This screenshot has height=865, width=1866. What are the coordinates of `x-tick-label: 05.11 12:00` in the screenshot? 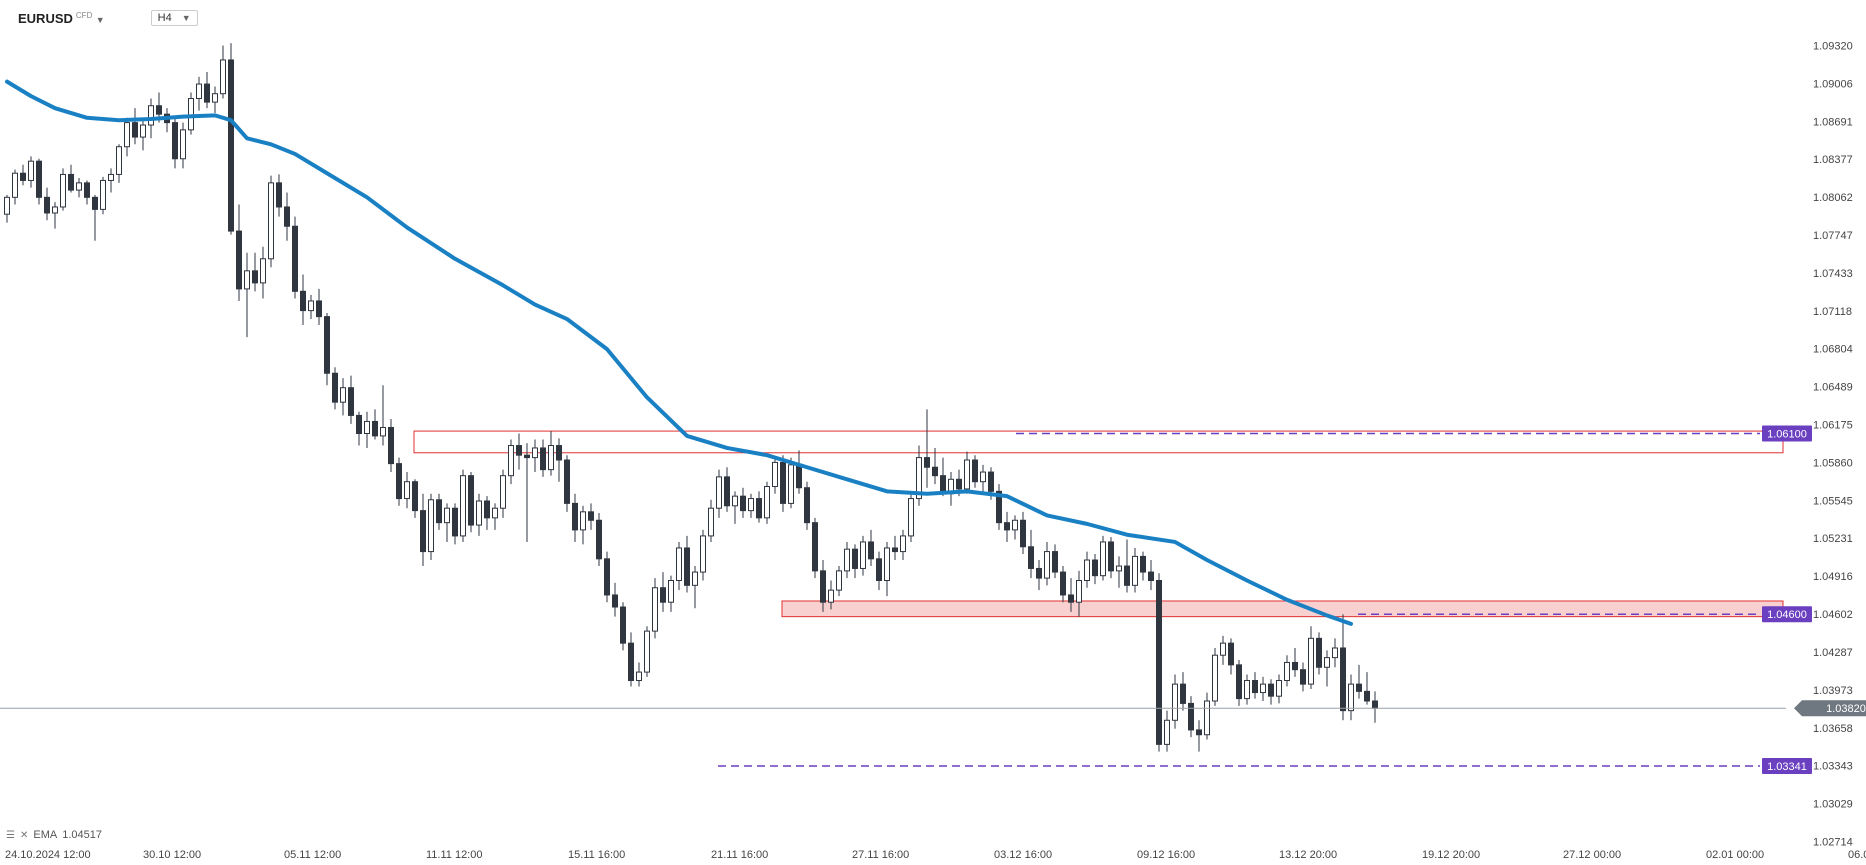 It's located at (312, 855).